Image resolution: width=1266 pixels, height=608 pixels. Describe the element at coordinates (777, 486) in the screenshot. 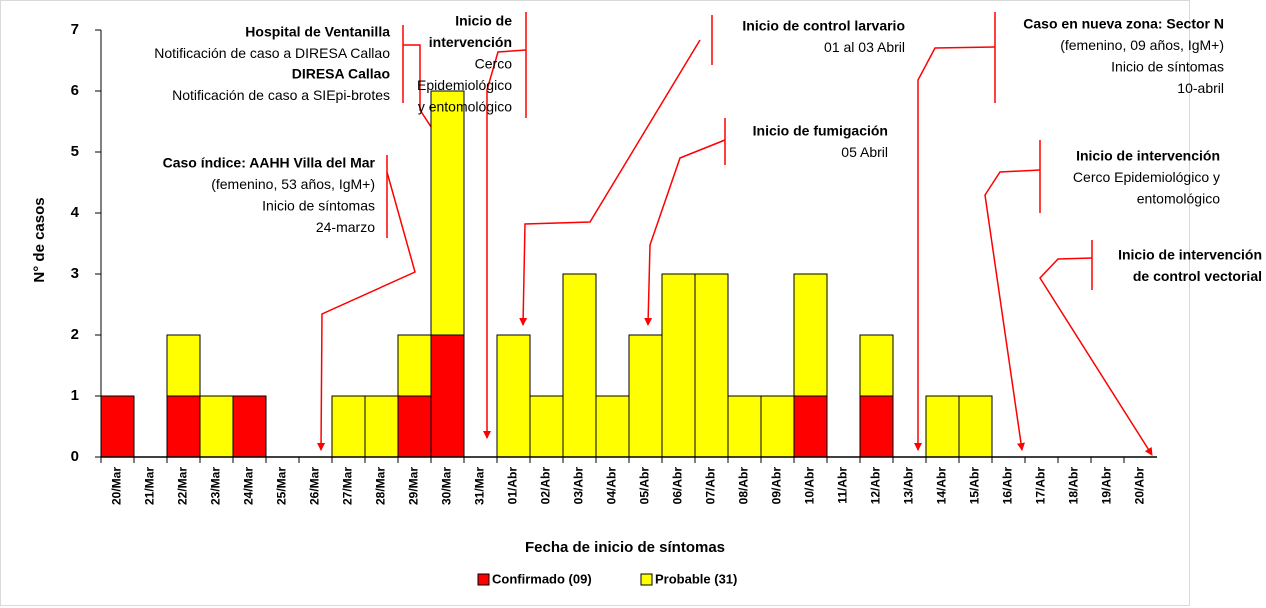

I see `x-tick-label: 09/Abr` at that location.